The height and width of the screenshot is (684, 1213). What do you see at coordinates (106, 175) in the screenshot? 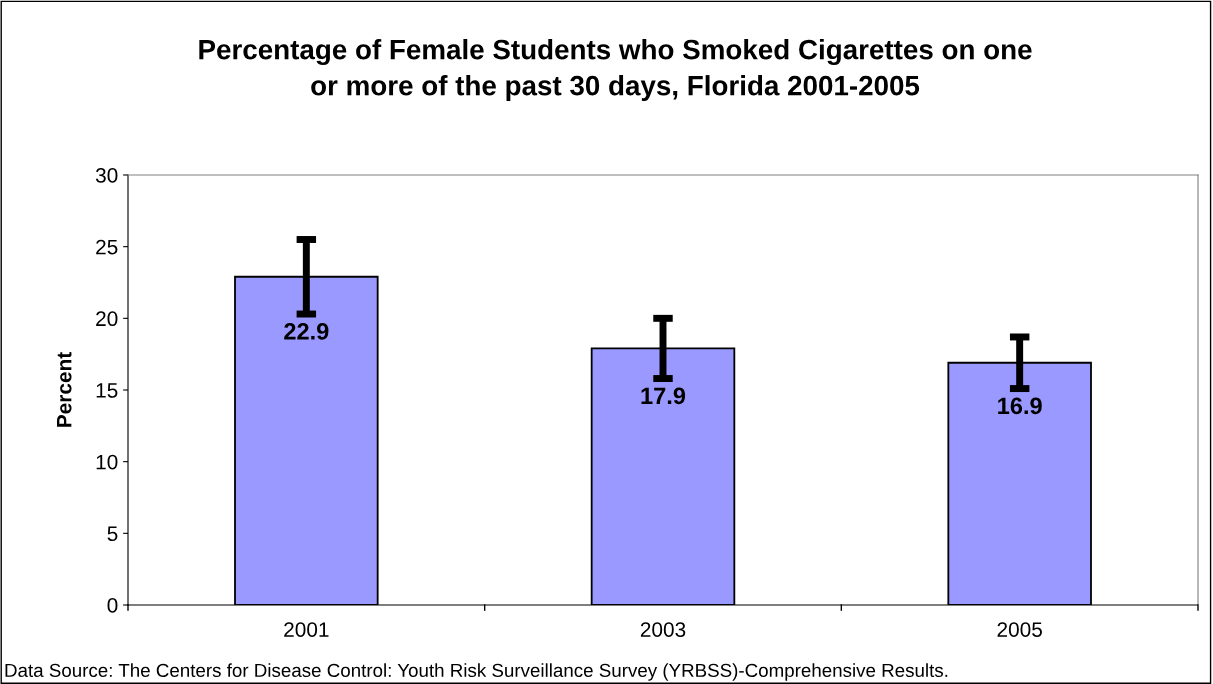
I see `y-tick-label: 30` at bounding box center [106, 175].